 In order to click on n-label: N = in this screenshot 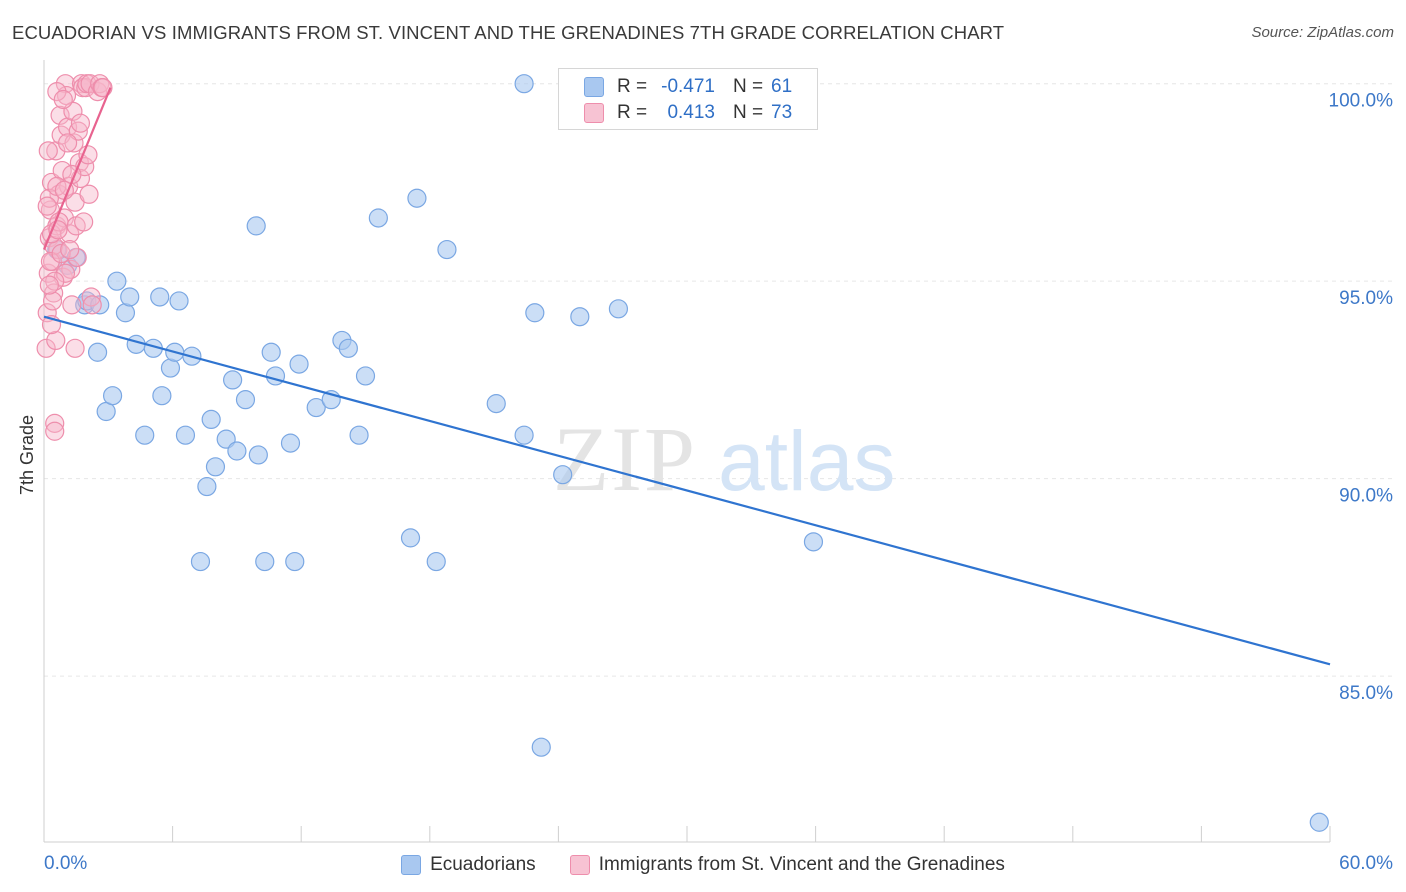, I will do `click(748, 86)`.